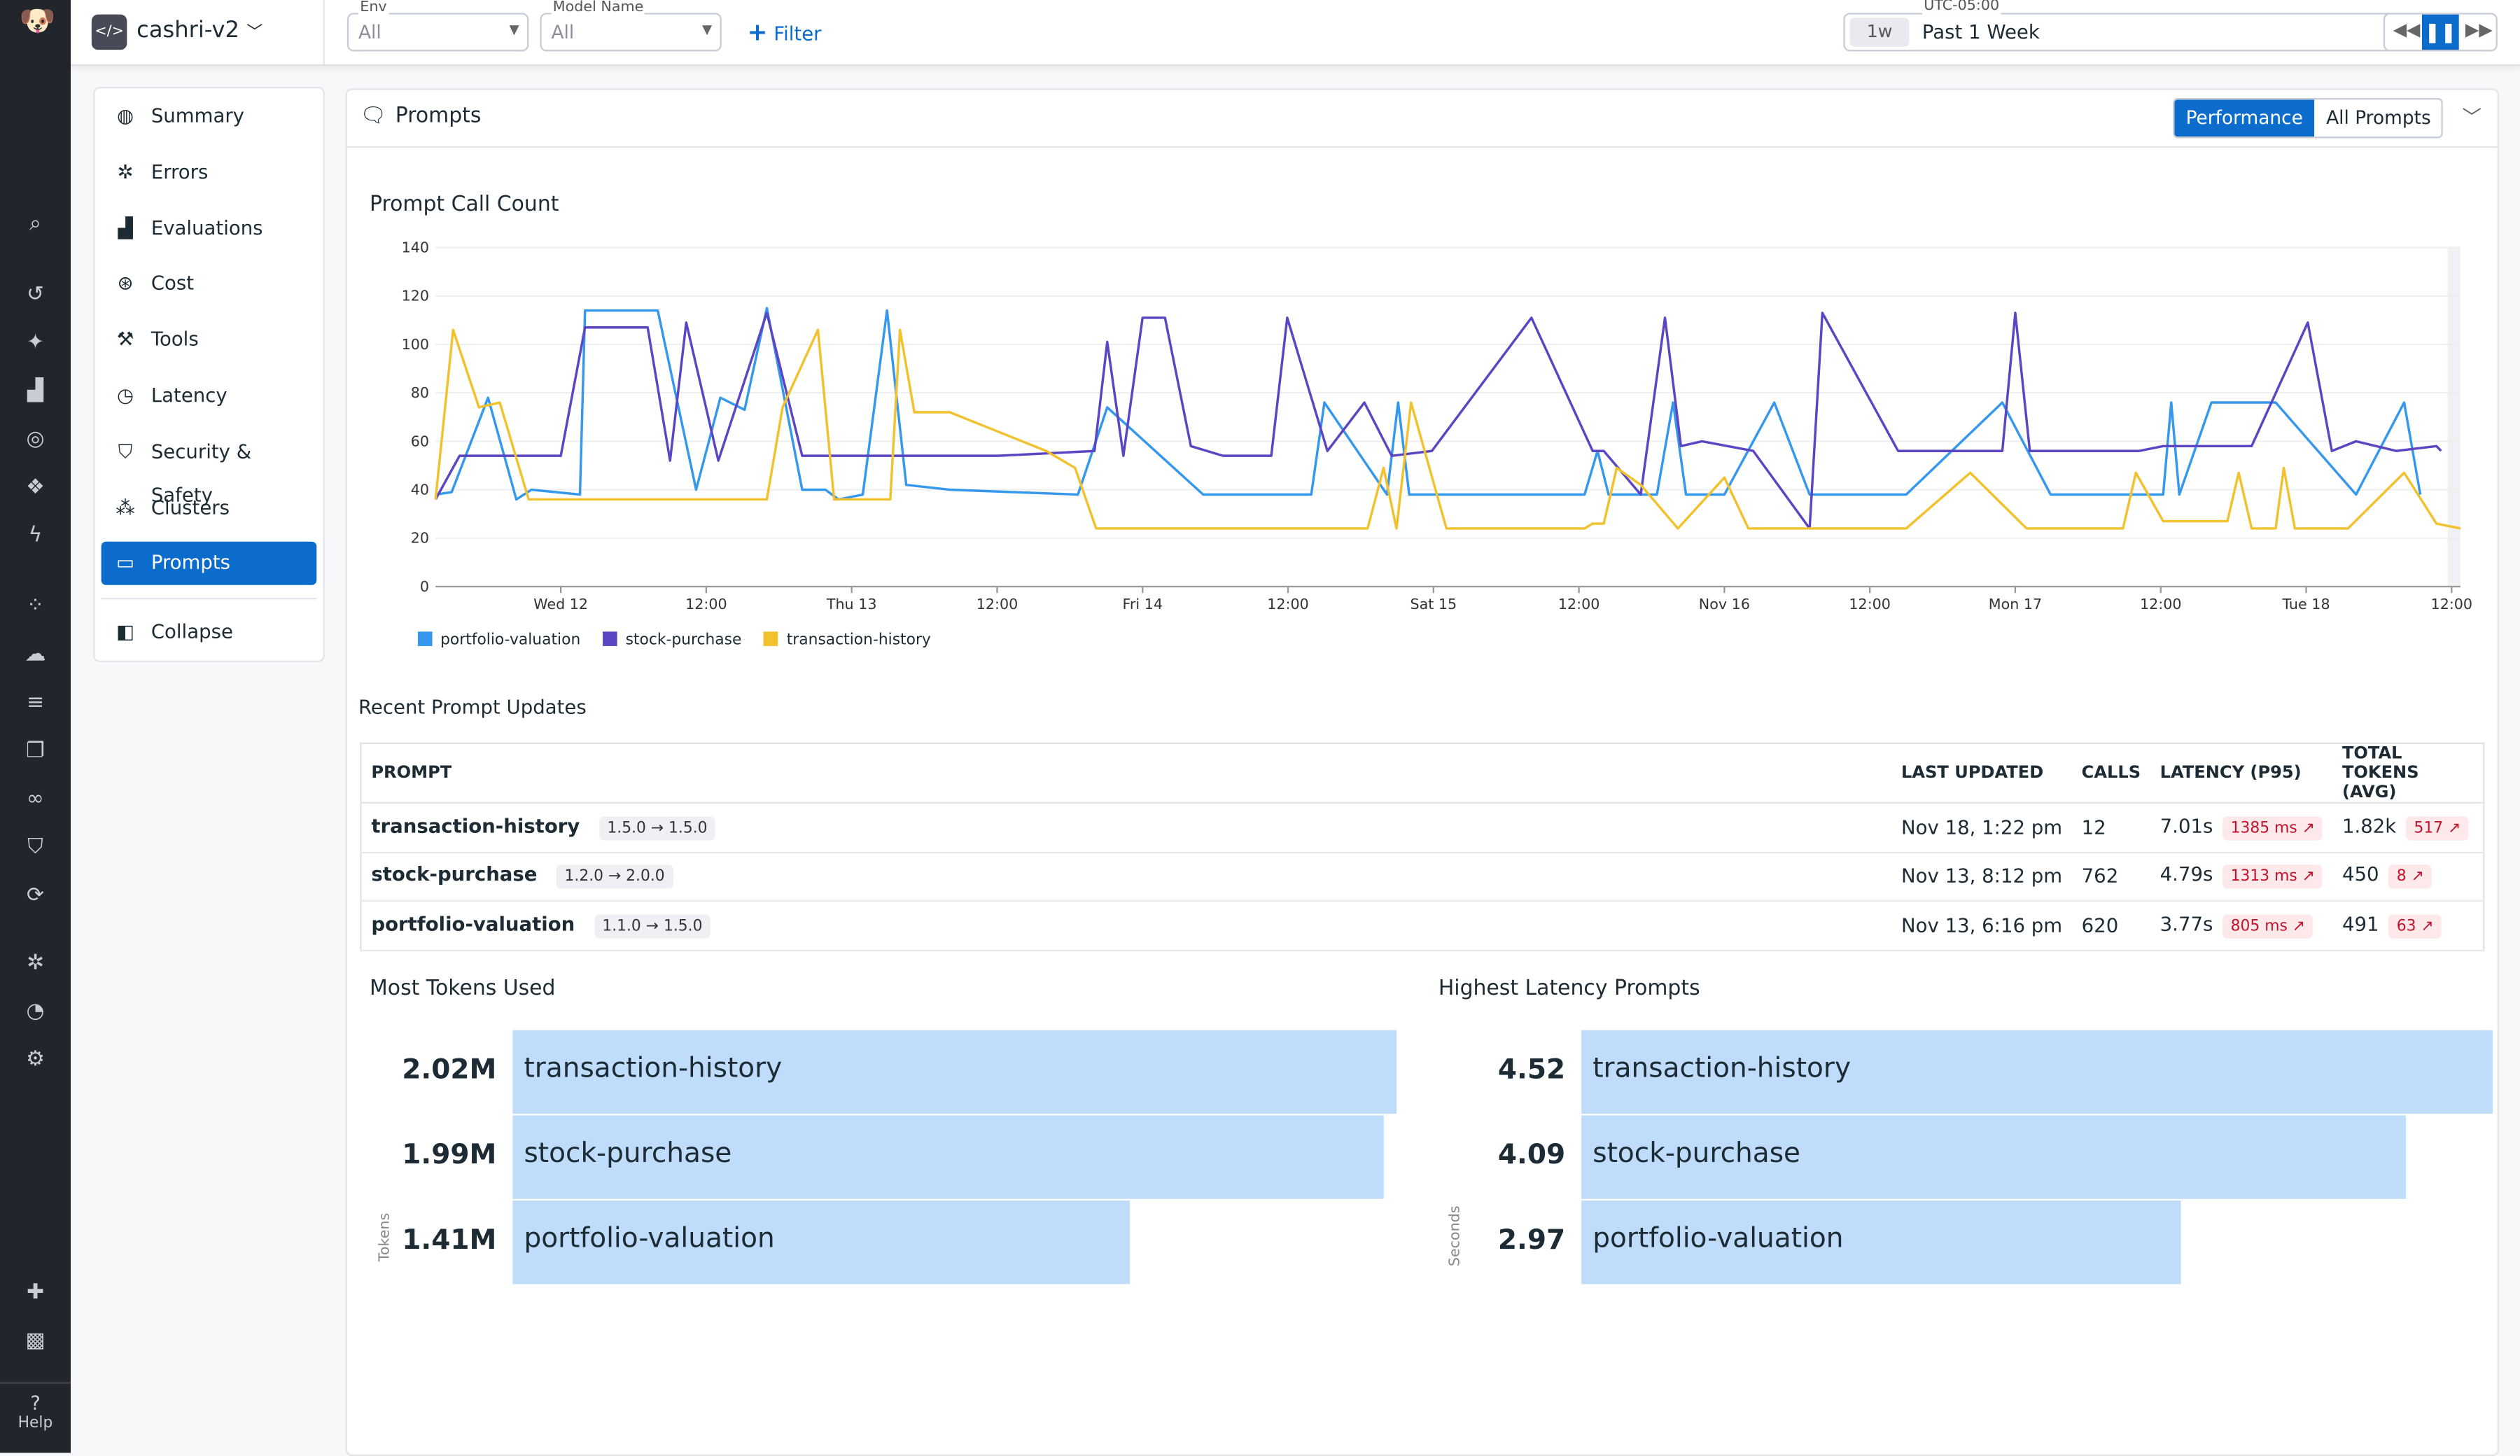  I want to click on datadog-logo: 🐶, so click(37, 21).